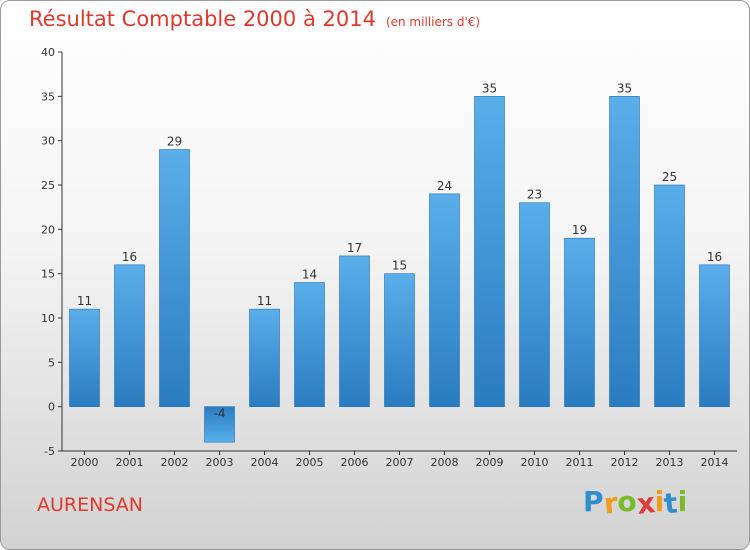 The height and width of the screenshot is (550, 750). I want to click on bar-2005, so click(309, 344).